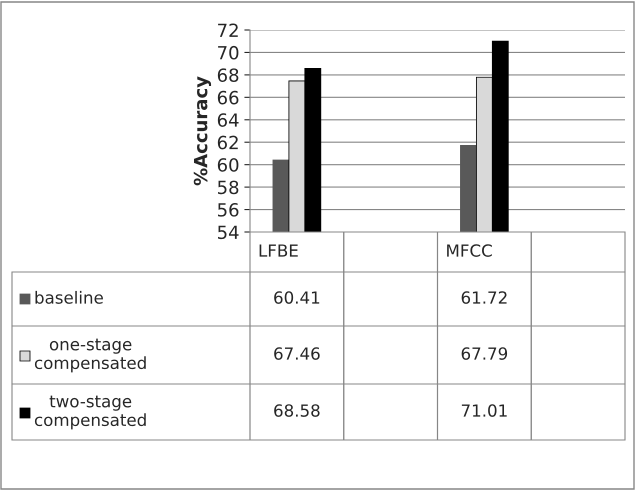  What do you see at coordinates (228, 233) in the screenshot?
I see `y-tick-label: 54` at bounding box center [228, 233].